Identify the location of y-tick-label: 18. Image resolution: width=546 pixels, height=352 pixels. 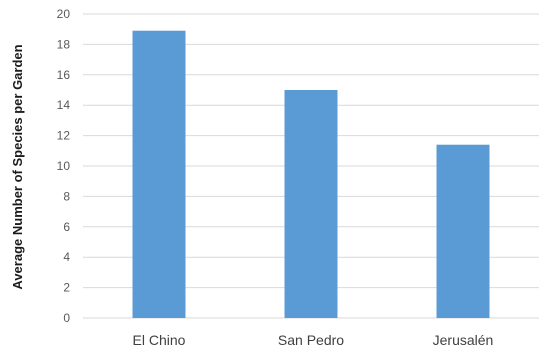
(64, 44).